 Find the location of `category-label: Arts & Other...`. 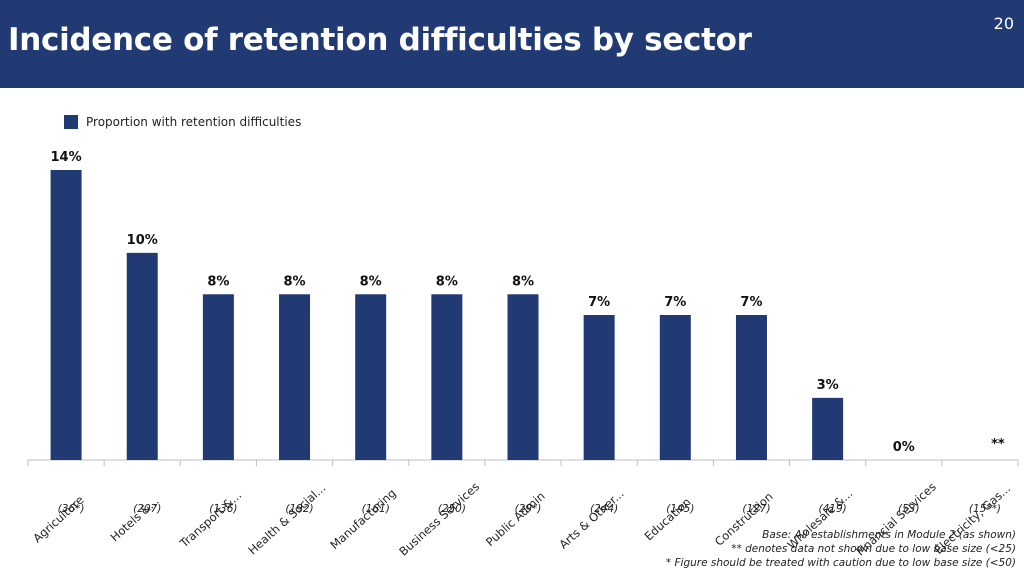

category-label: Arts & Other... is located at coordinates (591, 518).